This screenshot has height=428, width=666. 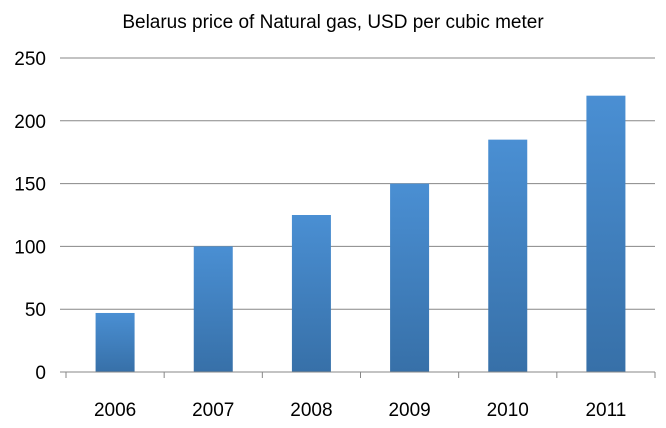 What do you see at coordinates (35, 310) in the screenshot?
I see `y-tick-label: 50` at bounding box center [35, 310].